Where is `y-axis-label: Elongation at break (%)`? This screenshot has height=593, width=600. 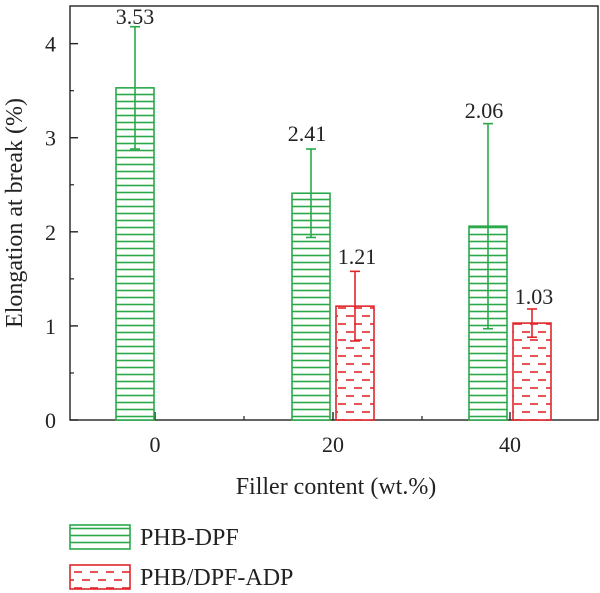
y-axis-label: Elongation at break (%) is located at coordinates (15, 213).